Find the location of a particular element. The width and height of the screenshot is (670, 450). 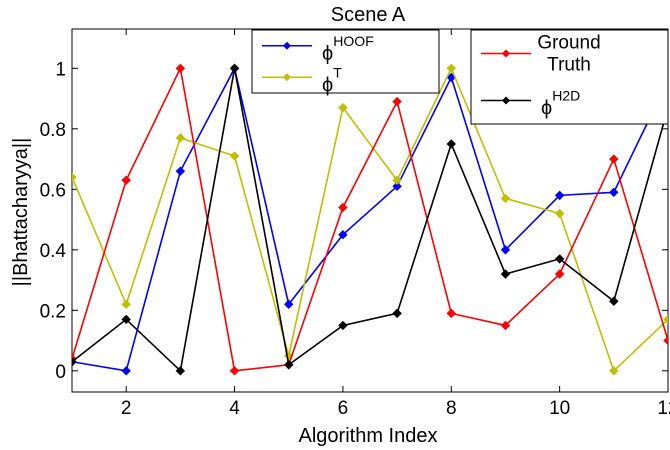

x-axis-label: Algorithm Index is located at coordinates (368, 436).